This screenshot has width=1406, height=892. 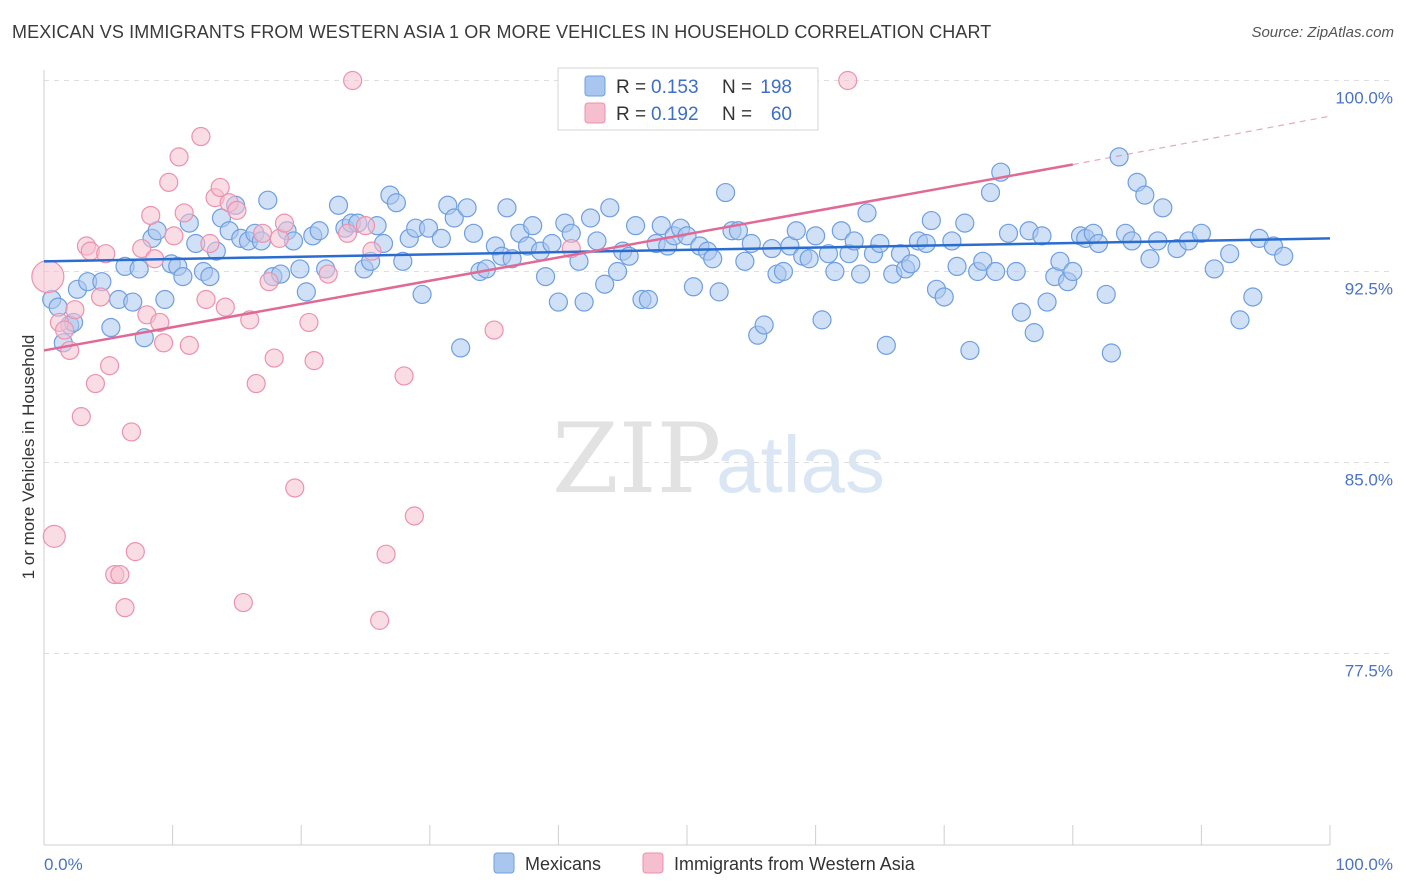 I want to click on y-tick-label-3: 77.5%, so click(x=1369, y=671).